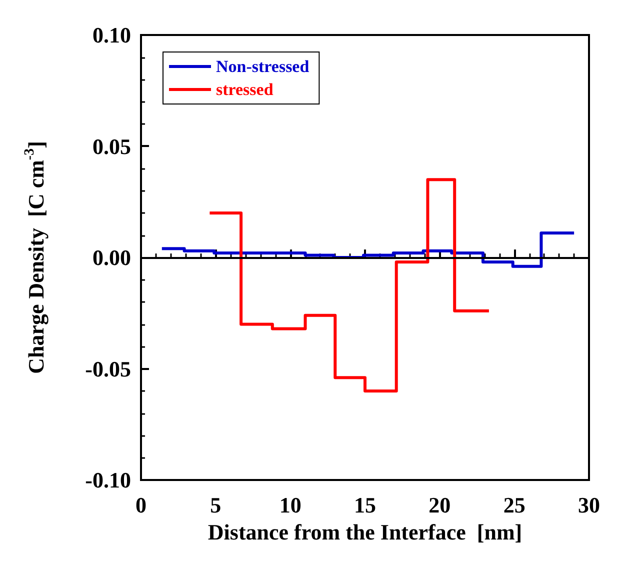 This screenshot has height=562, width=624. I want to click on x-tick-label: 15, so click(365, 505).